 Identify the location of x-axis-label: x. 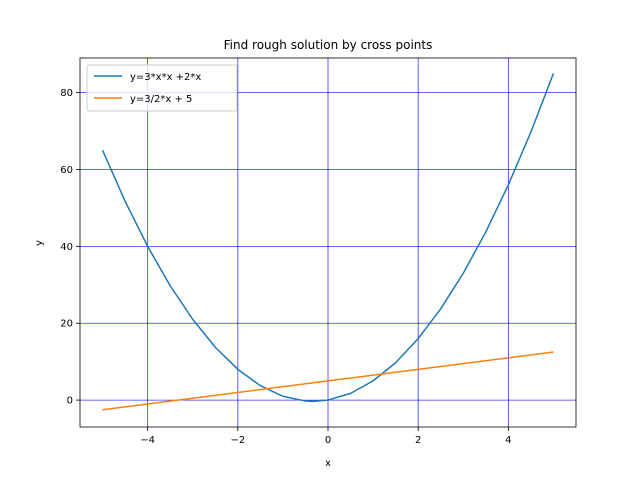
(328, 463).